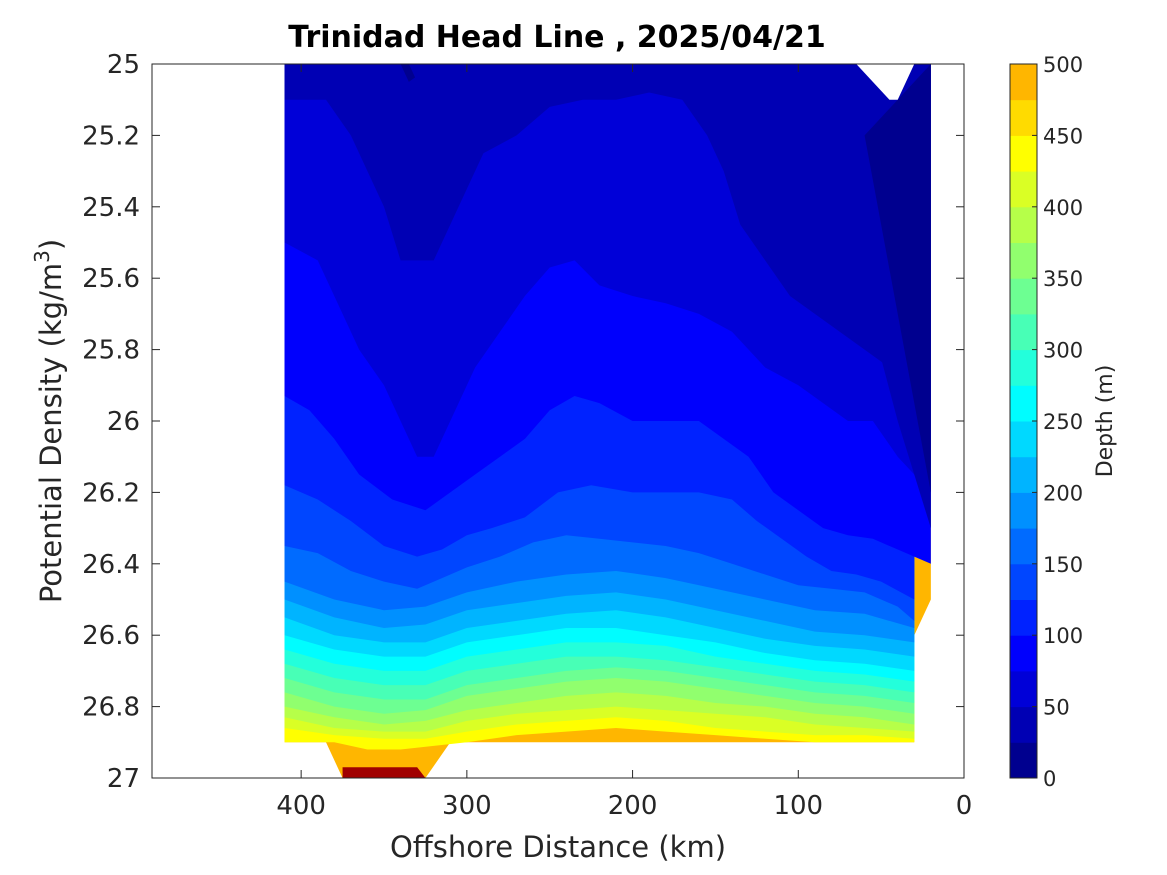 Image resolution: width=1167 pixels, height=875 pixels. What do you see at coordinates (384, 772) in the screenshot?
I see `contour-band-pocket` at bounding box center [384, 772].